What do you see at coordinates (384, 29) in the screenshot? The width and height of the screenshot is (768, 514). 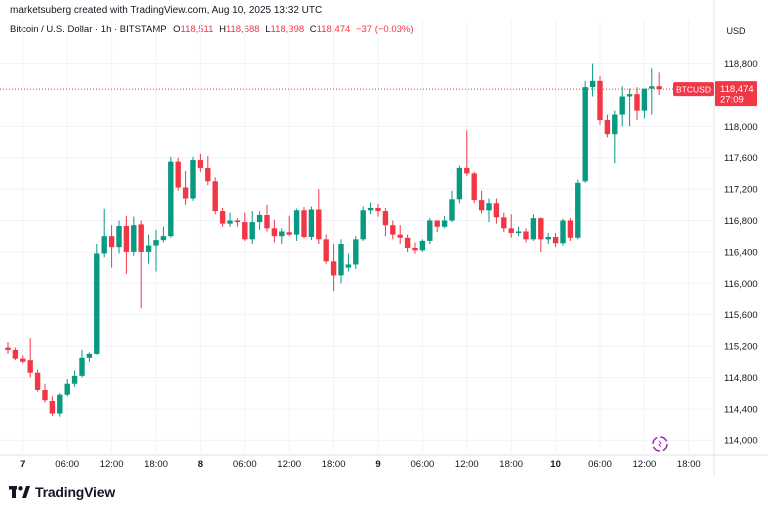 I see `change-value: −37 (−0.03%)` at bounding box center [384, 29].